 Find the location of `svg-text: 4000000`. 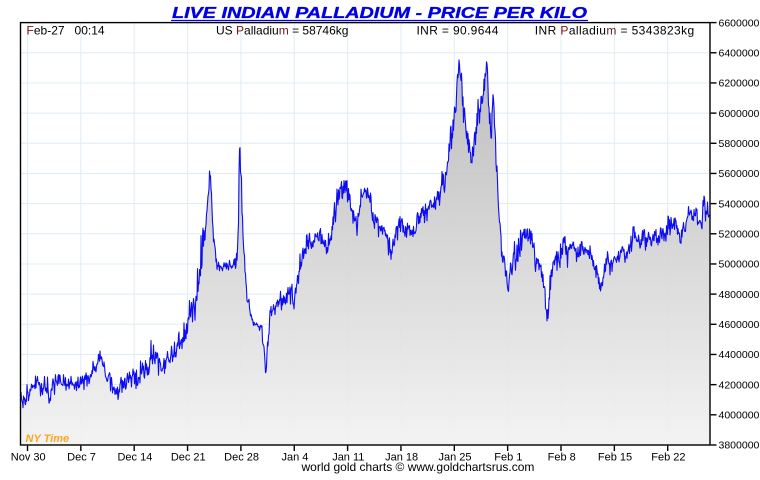

svg-text: 4000000 is located at coordinates (739, 416).